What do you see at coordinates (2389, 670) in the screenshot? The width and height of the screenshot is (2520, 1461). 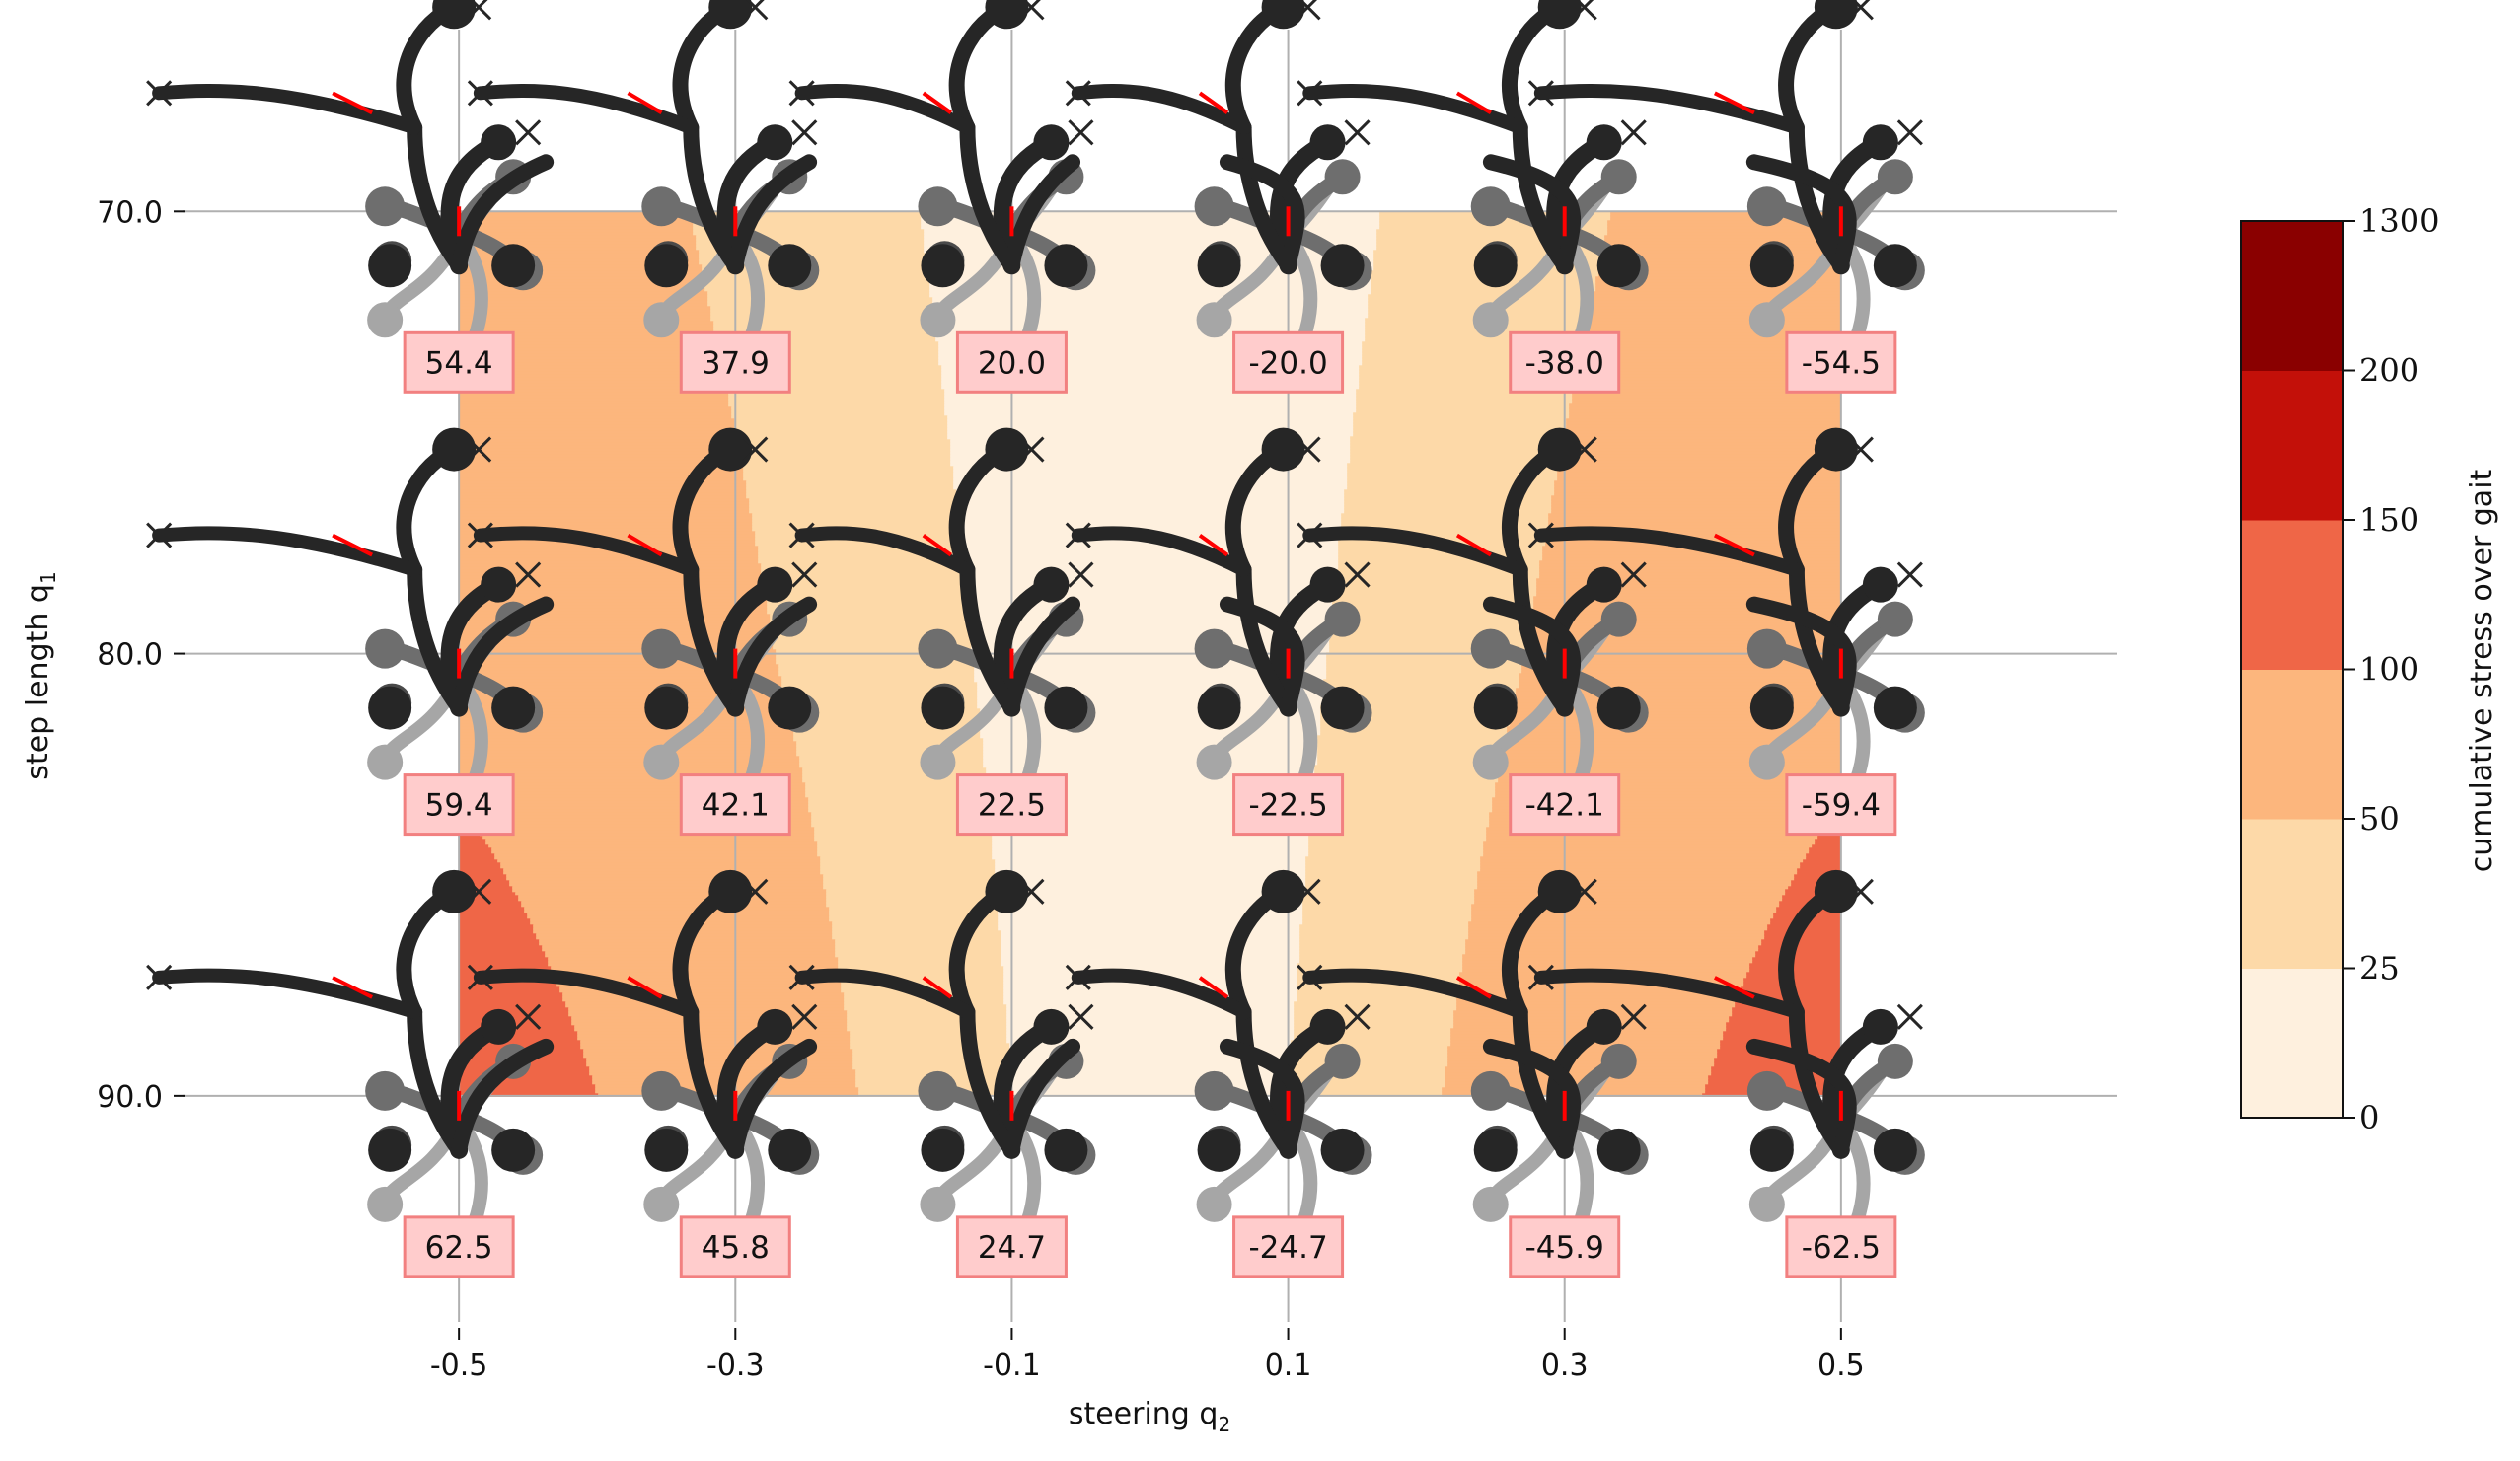 I see `colorbar-tick-label: 100` at bounding box center [2389, 670].